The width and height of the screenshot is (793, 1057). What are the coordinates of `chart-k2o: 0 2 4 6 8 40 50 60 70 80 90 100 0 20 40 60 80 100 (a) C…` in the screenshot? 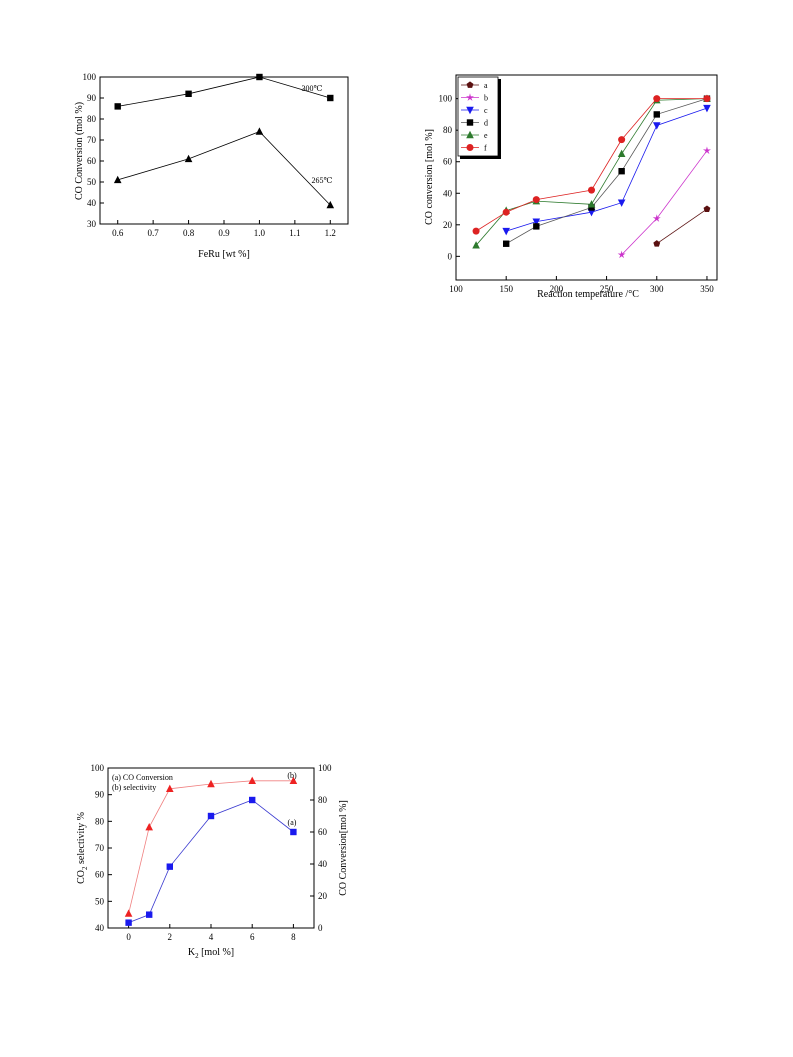 It's located at (212, 861).